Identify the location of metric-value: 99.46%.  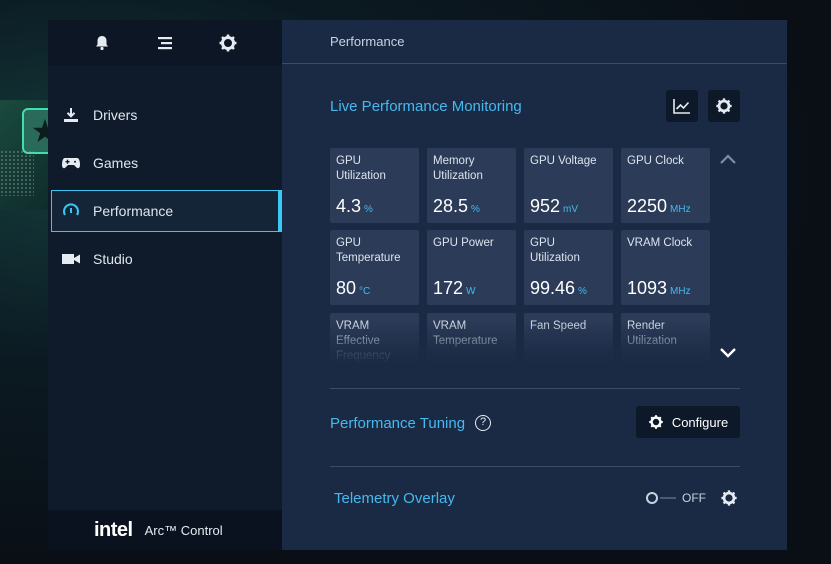
(558, 288).